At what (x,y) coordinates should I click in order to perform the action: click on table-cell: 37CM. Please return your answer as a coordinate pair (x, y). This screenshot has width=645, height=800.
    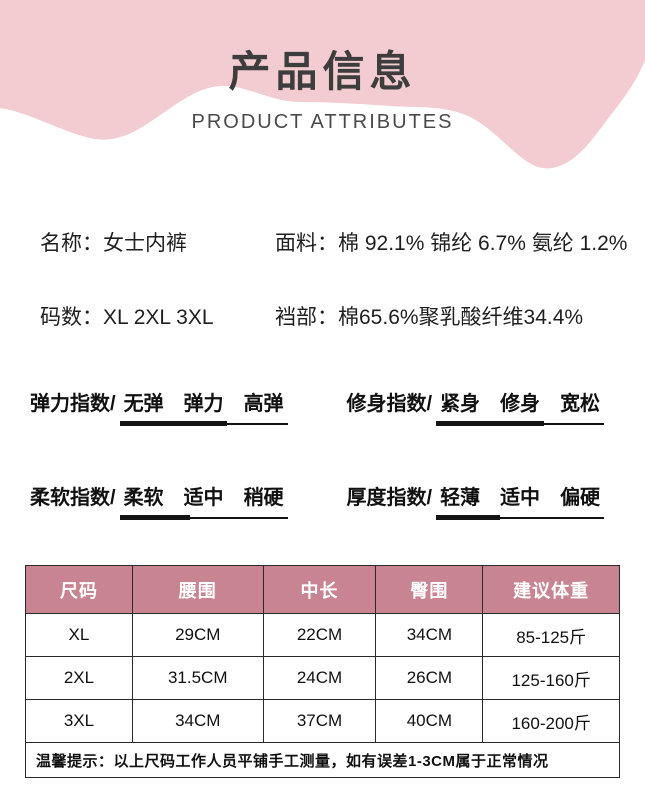
    Looking at the image, I should click on (319, 721).